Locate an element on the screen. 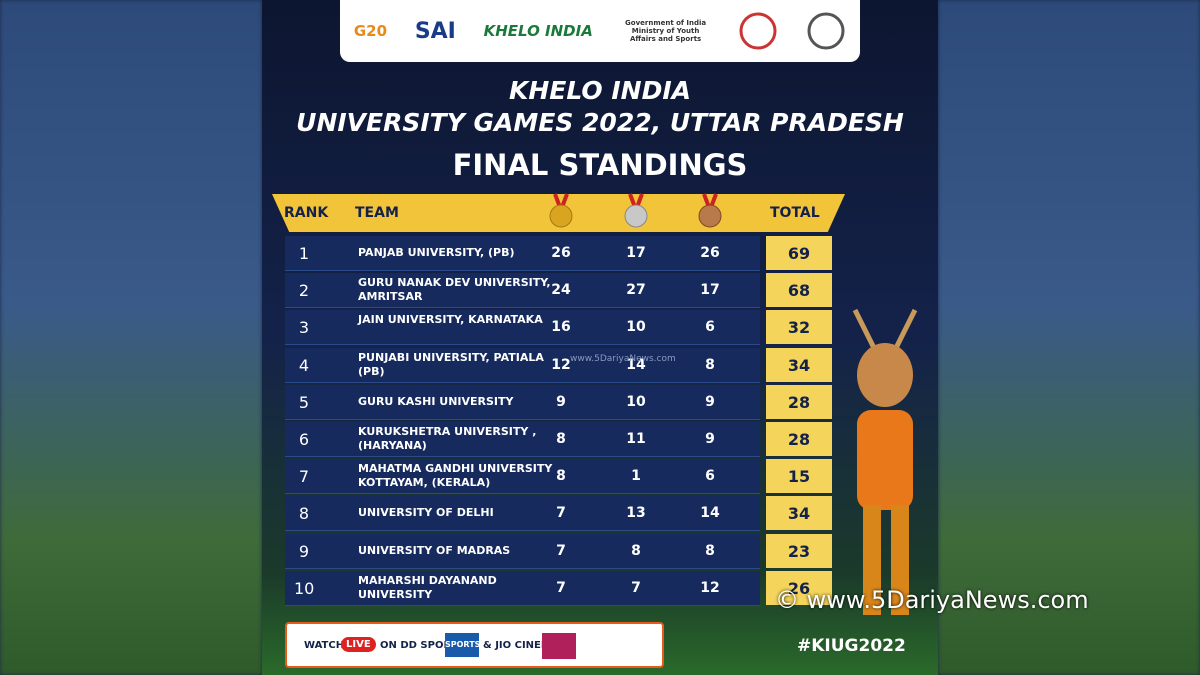 Image resolution: width=1200 pixels, height=675 pixels. total: 15 is located at coordinates (799, 477).